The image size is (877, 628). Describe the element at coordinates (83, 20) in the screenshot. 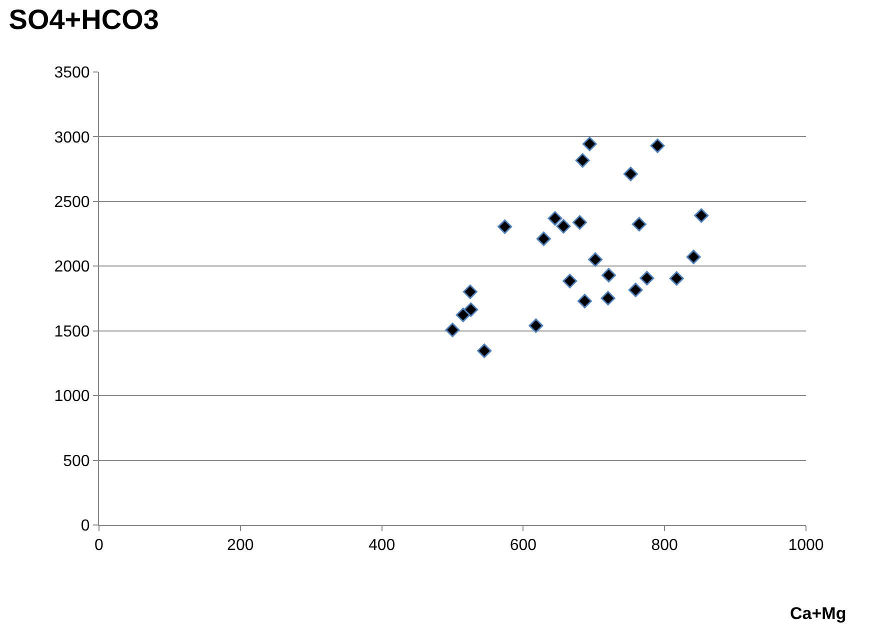

I see `chart-title: SO4+HCO3` at that location.